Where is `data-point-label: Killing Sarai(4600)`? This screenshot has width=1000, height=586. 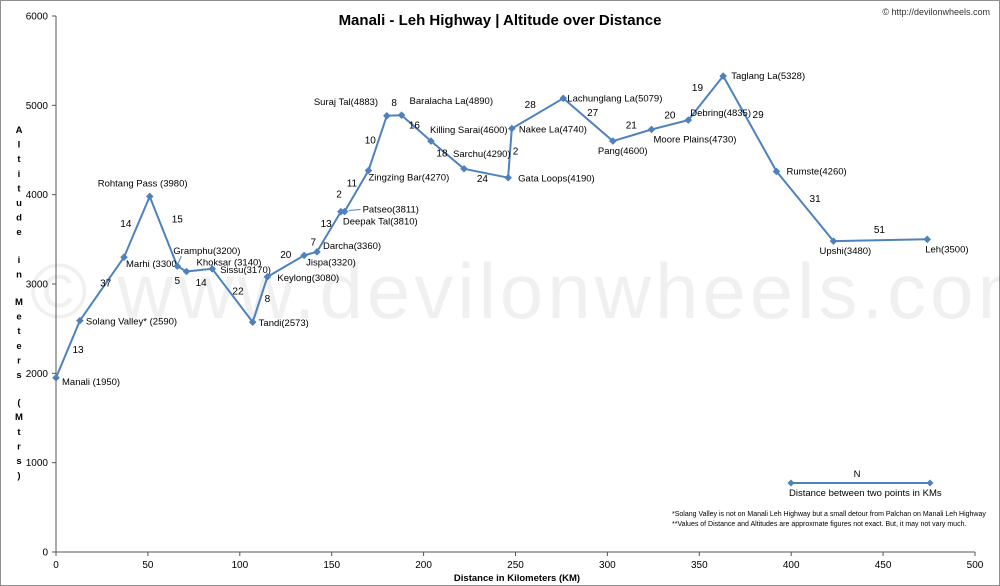
data-point-label: Killing Sarai(4600) is located at coordinates (469, 130).